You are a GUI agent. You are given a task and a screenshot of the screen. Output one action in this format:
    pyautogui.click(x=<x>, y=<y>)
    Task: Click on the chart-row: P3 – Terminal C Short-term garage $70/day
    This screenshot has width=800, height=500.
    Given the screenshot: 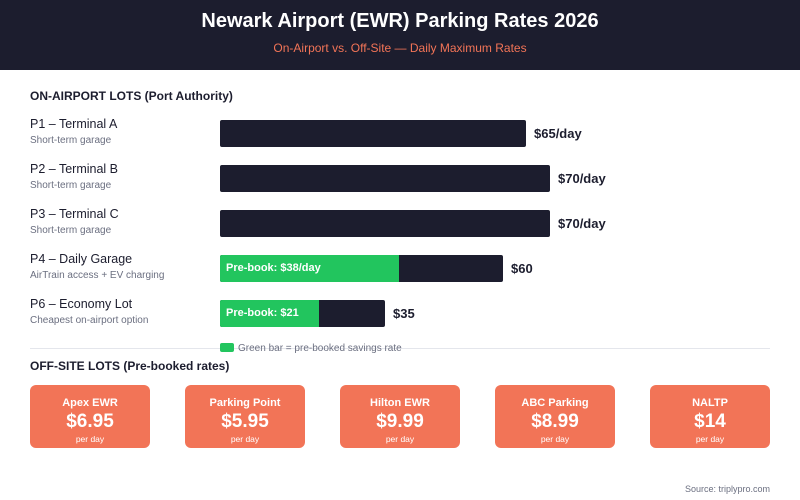 What is the action you would take?
    pyautogui.click(x=400, y=227)
    